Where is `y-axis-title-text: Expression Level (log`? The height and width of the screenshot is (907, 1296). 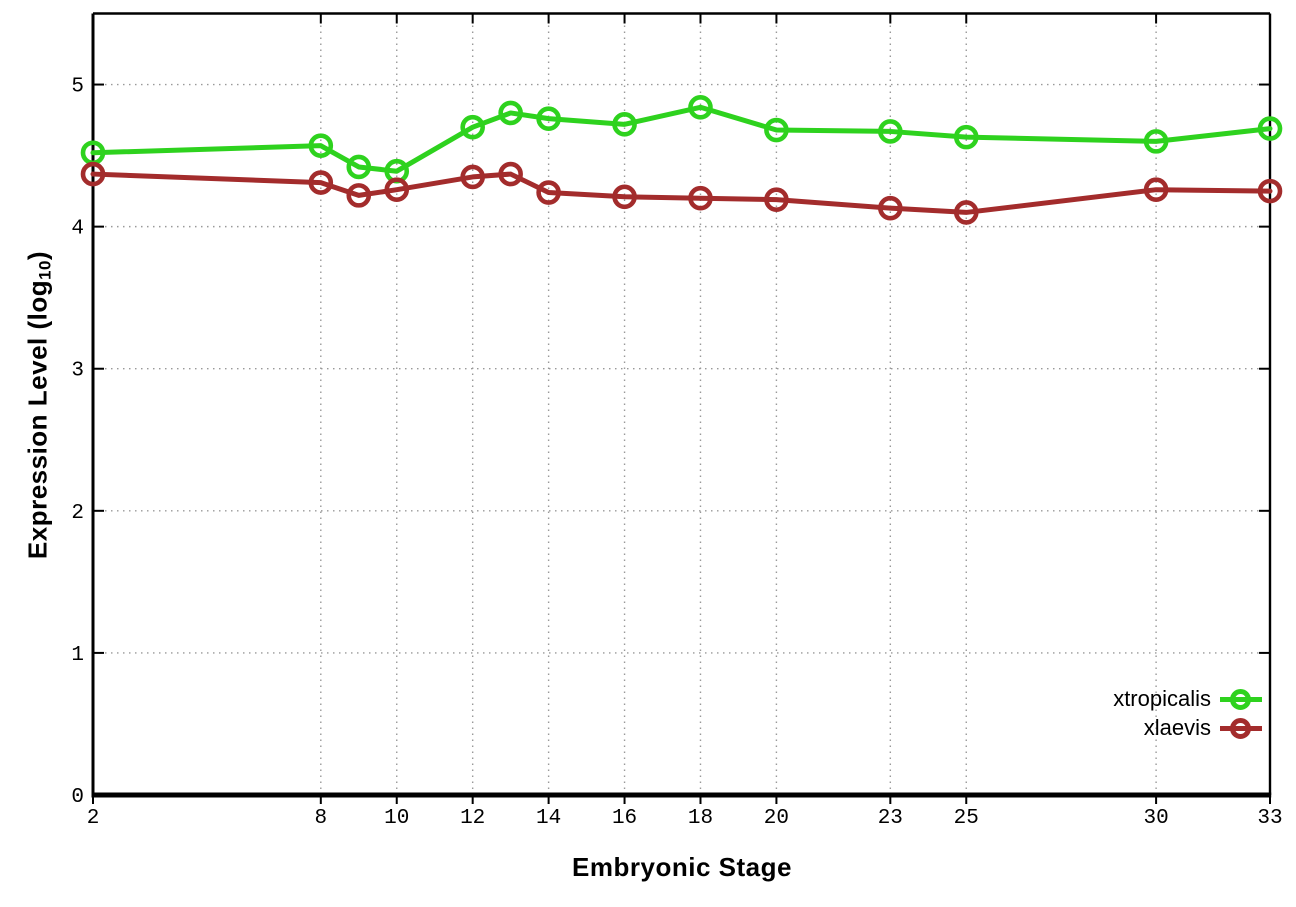 y-axis-title-text: Expression Level (log is located at coordinates (37, 419).